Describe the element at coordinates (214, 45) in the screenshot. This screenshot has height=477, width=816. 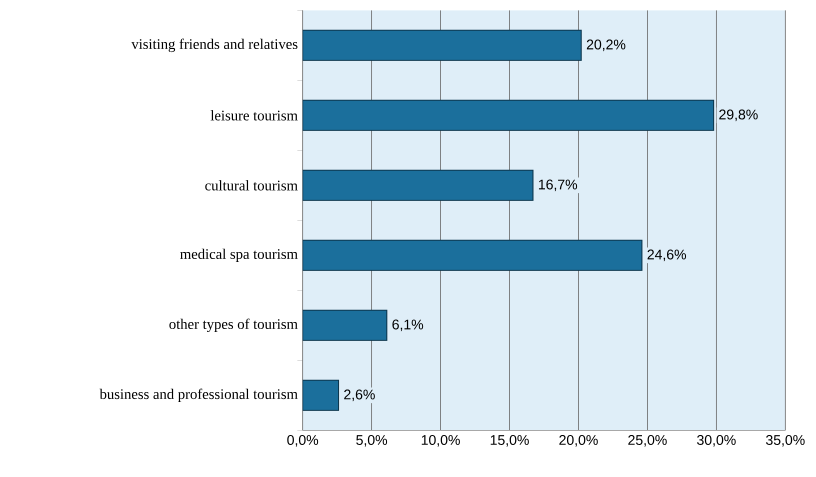
I see `y-tick-label: visiting friends and relatives` at that location.